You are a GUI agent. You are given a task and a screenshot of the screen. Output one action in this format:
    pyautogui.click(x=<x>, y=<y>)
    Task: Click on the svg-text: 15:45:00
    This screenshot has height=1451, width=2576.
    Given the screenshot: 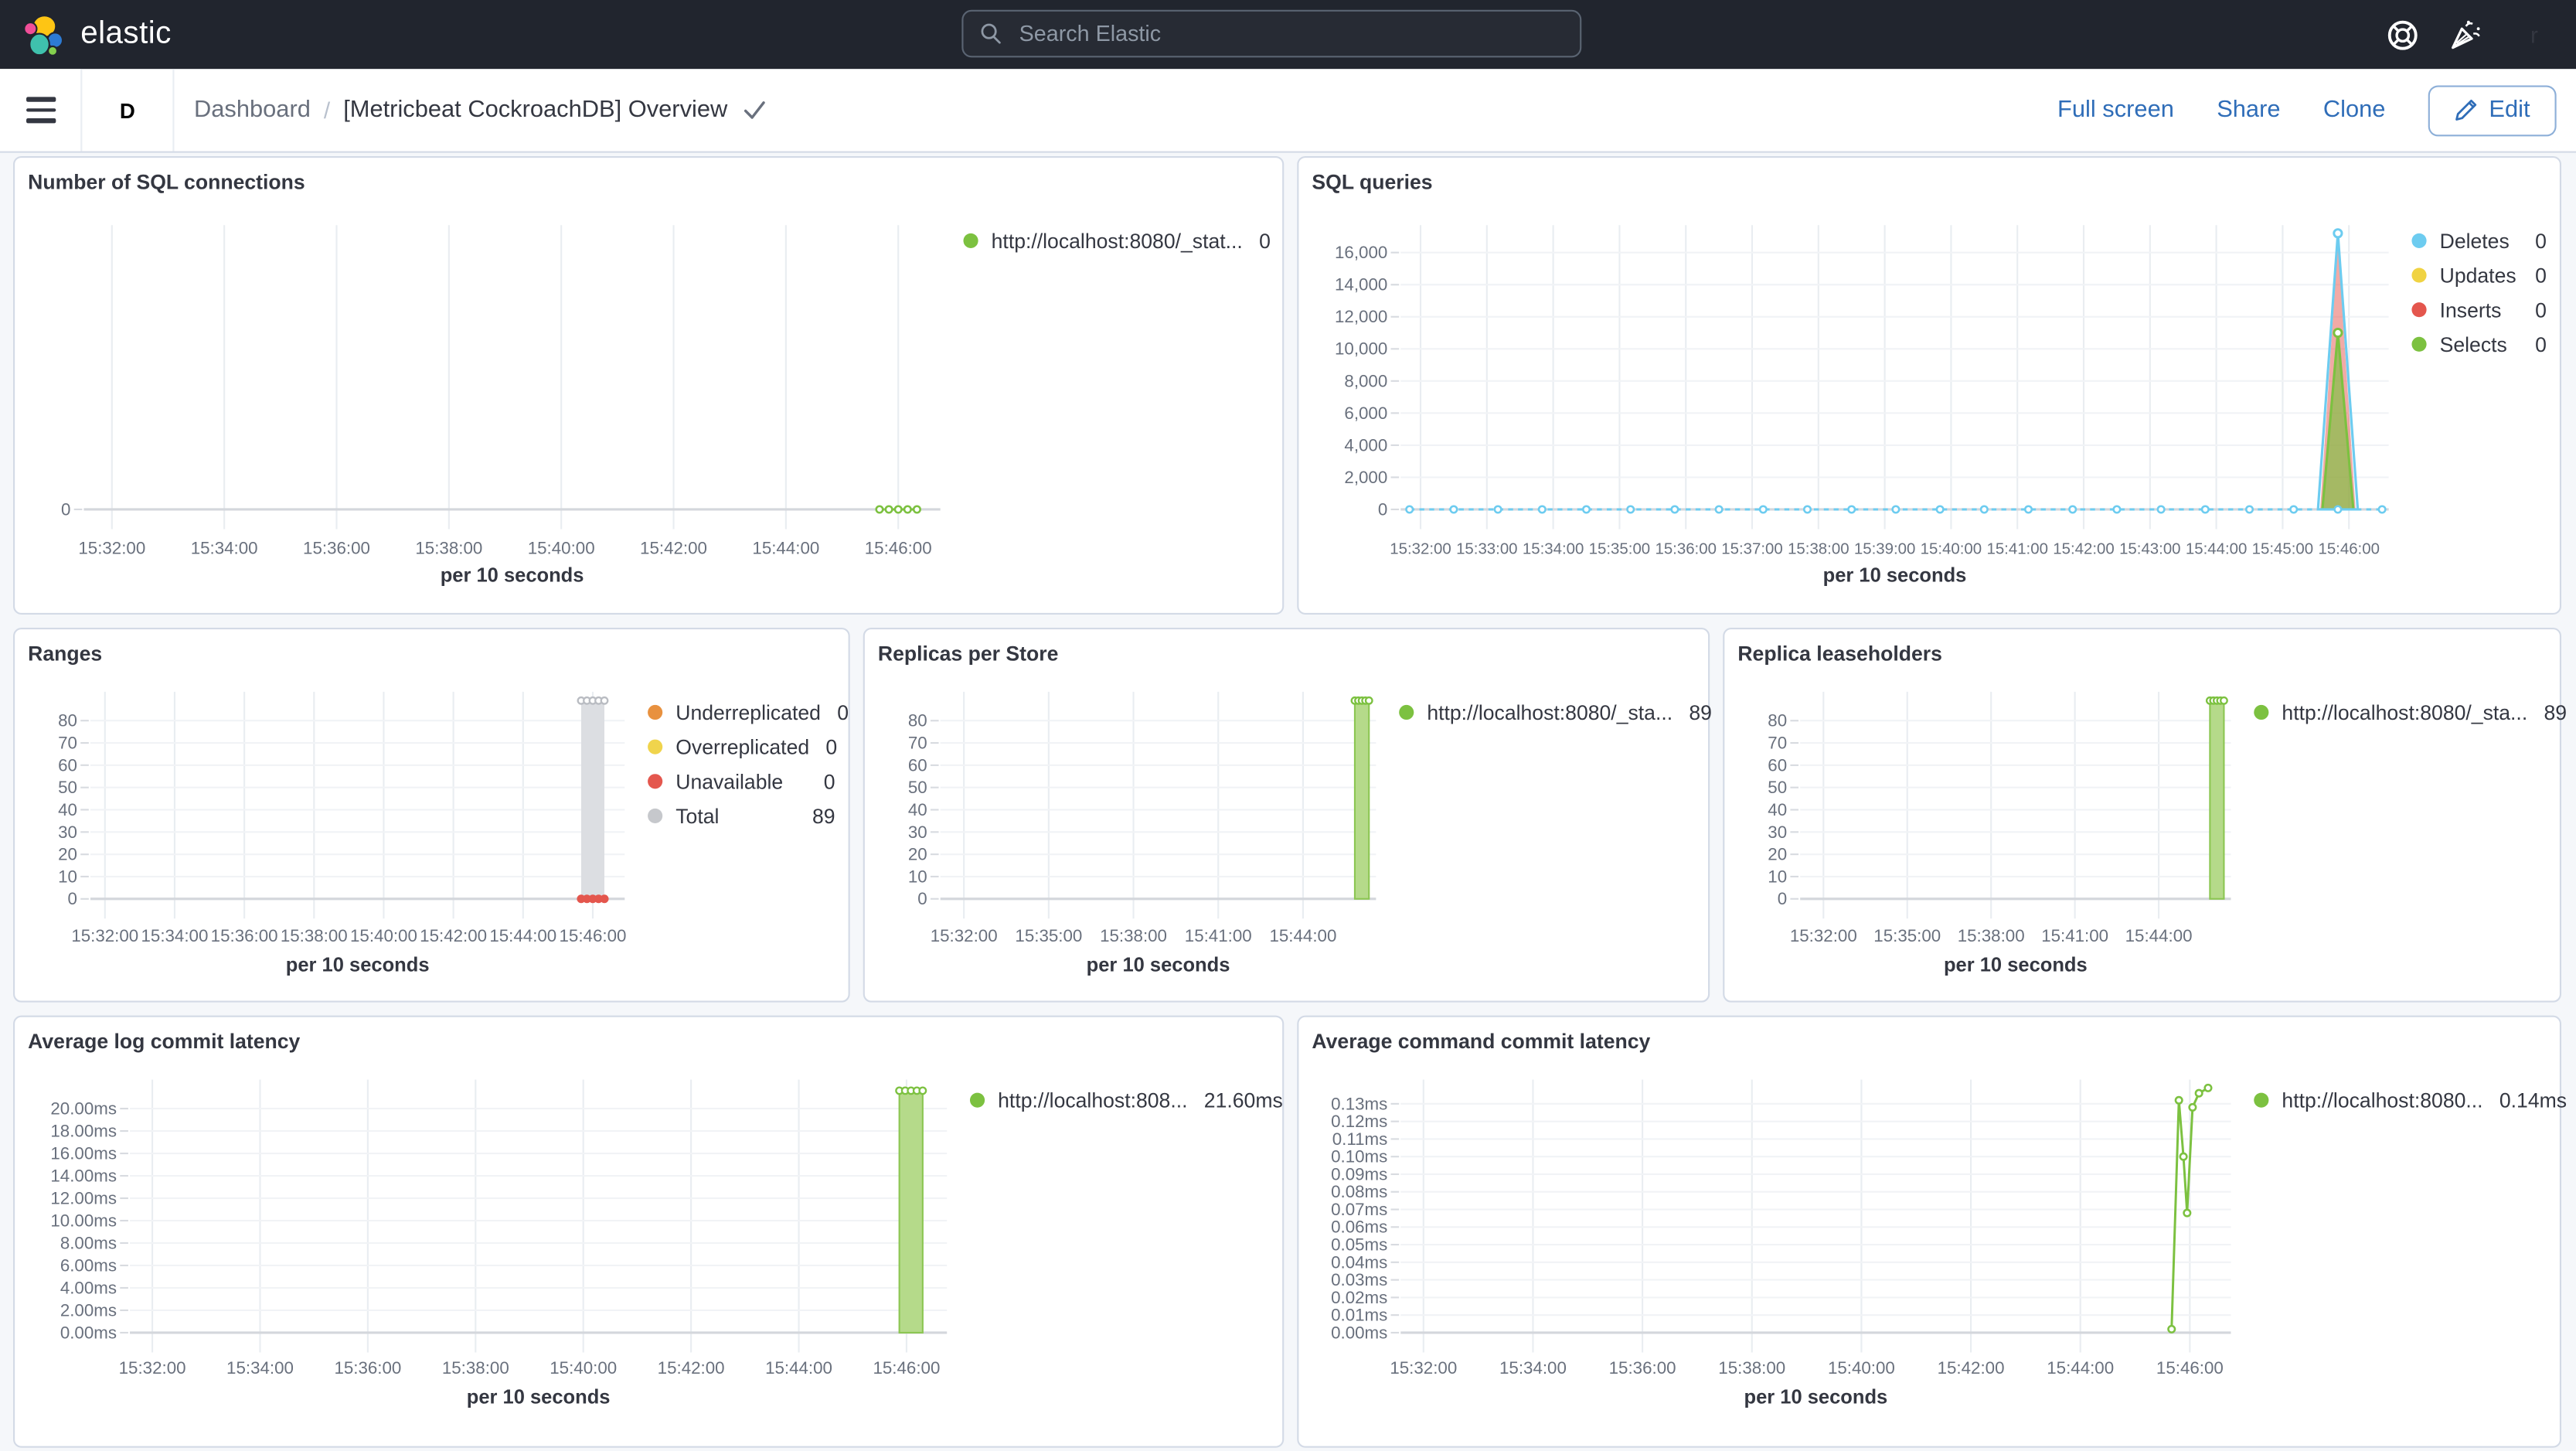 What is the action you would take?
    pyautogui.click(x=2282, y=548)
    